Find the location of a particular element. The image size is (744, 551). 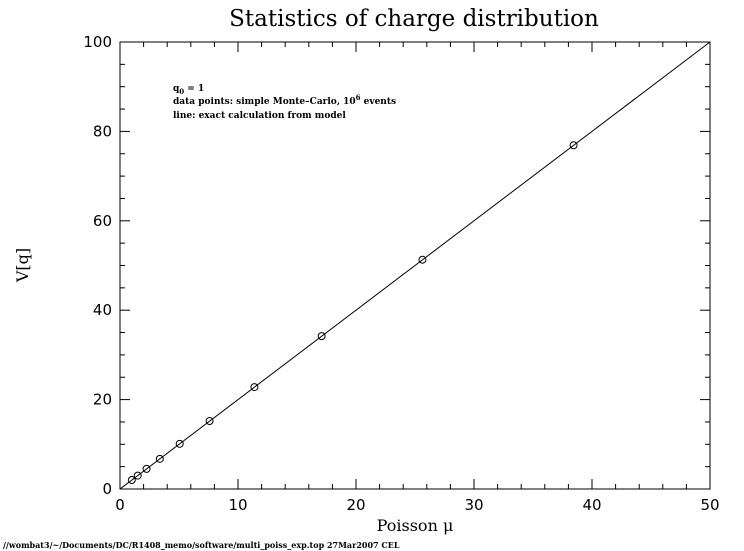

x-tick-label: 40 is located at coordinates (591, 505).